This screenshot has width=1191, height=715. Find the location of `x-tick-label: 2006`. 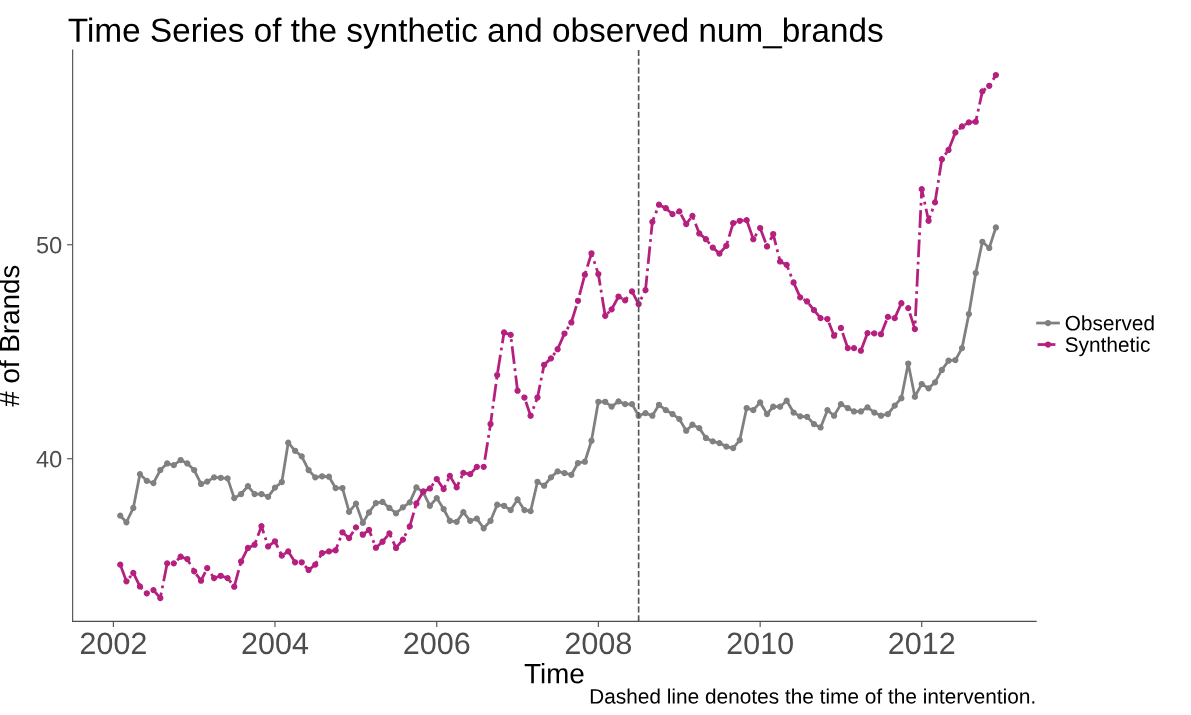

x-tick-label: 2006 is located at coordinates (437, 643).